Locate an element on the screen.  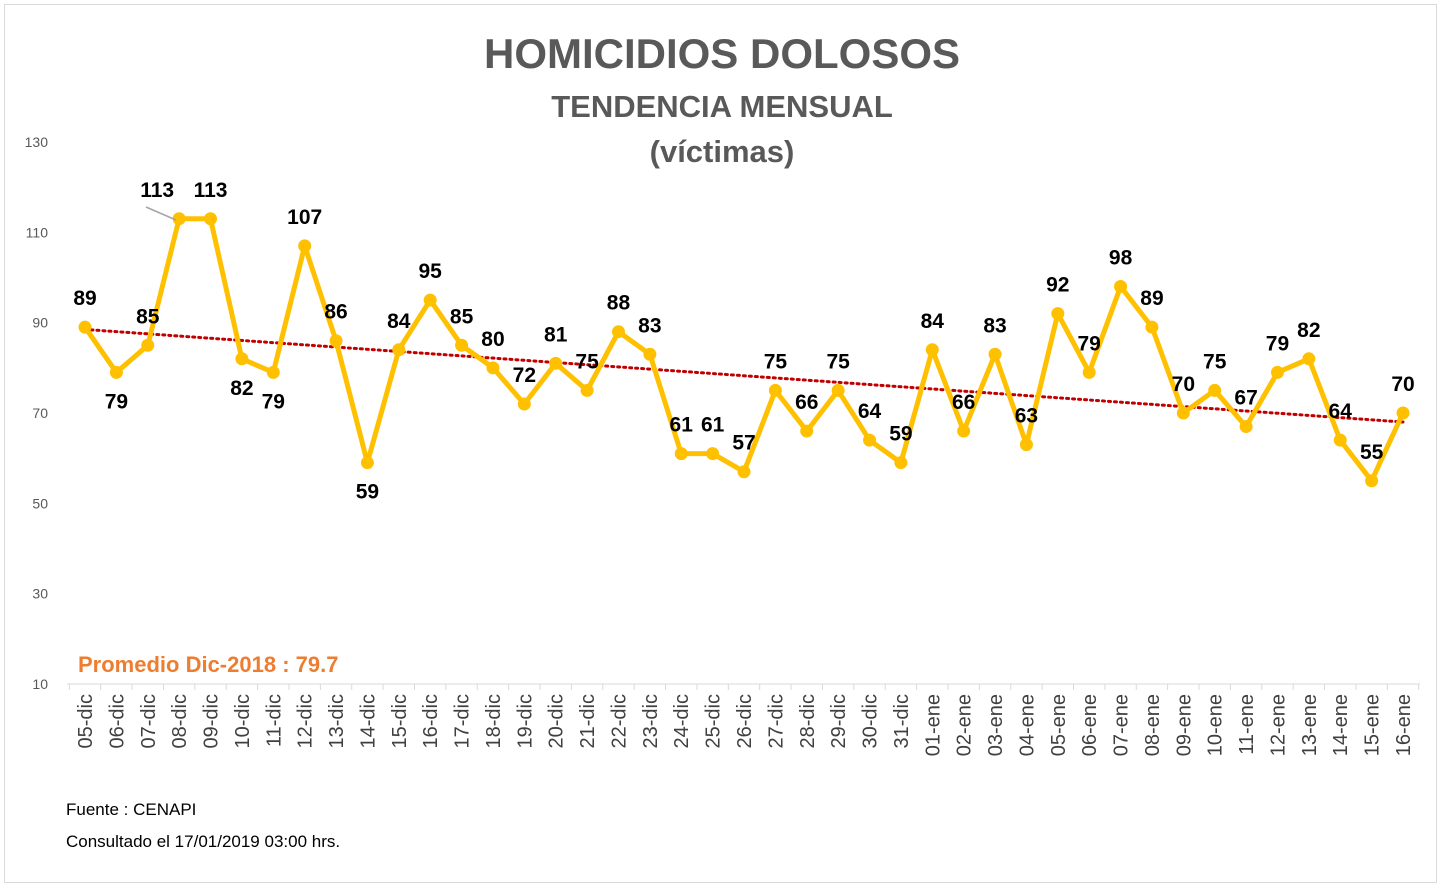
source-note: Fuente : CENAPI is located at coordinates (131, 809).